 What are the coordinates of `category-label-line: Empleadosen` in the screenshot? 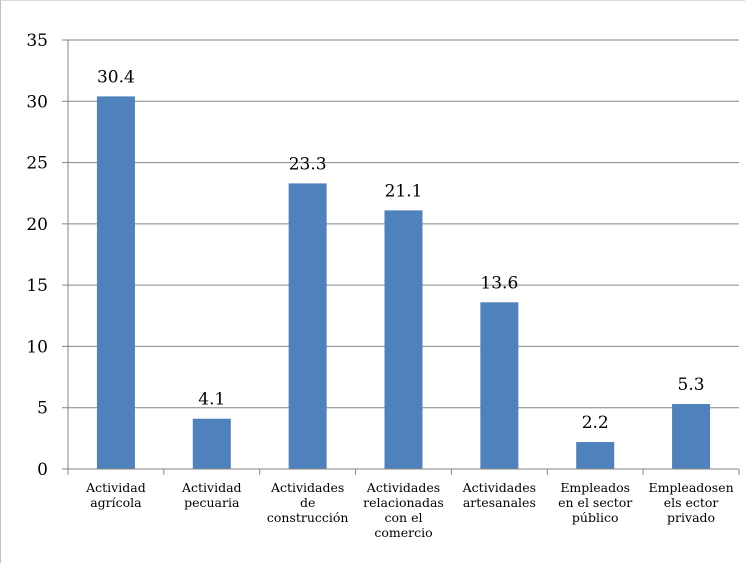 It's located at (690, 487).